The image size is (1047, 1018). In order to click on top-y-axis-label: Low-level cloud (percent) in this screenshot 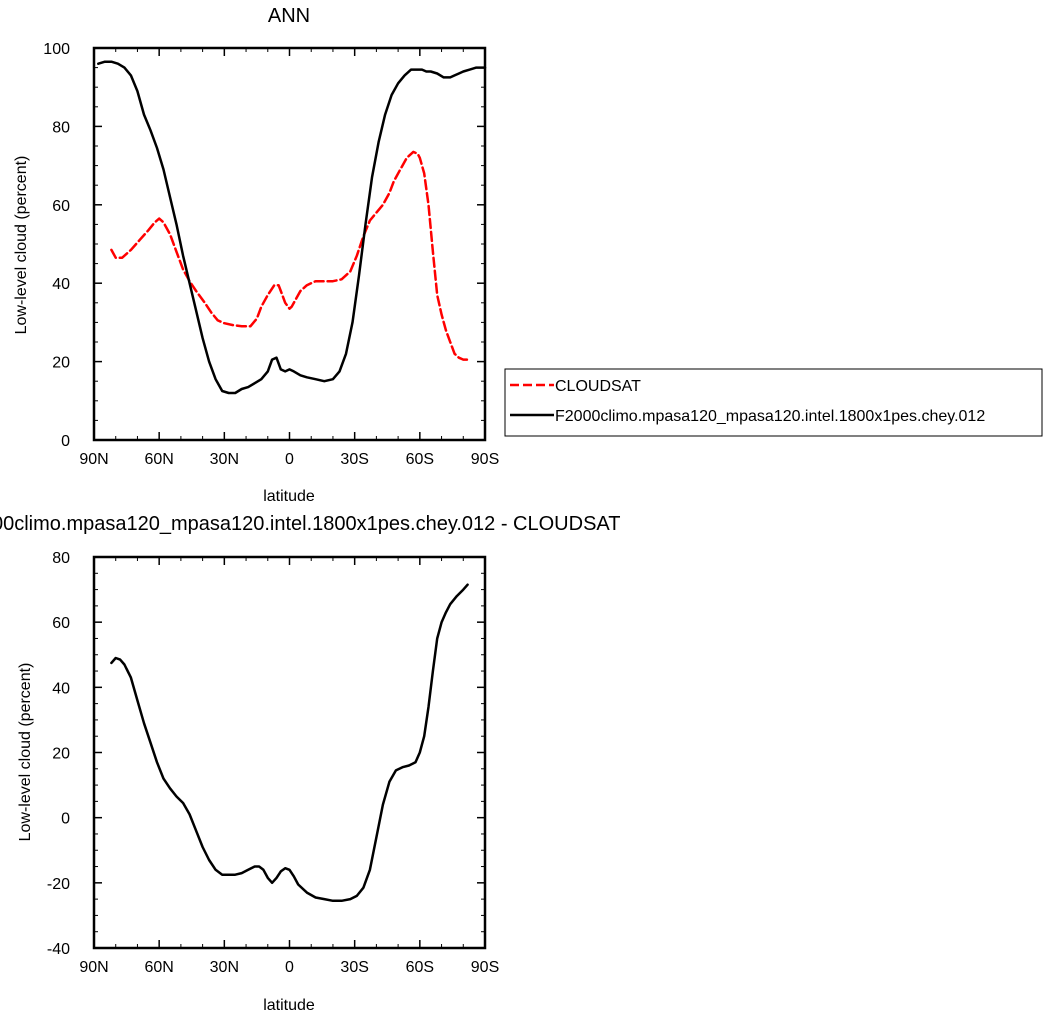, I will do `click(21, 245)`.